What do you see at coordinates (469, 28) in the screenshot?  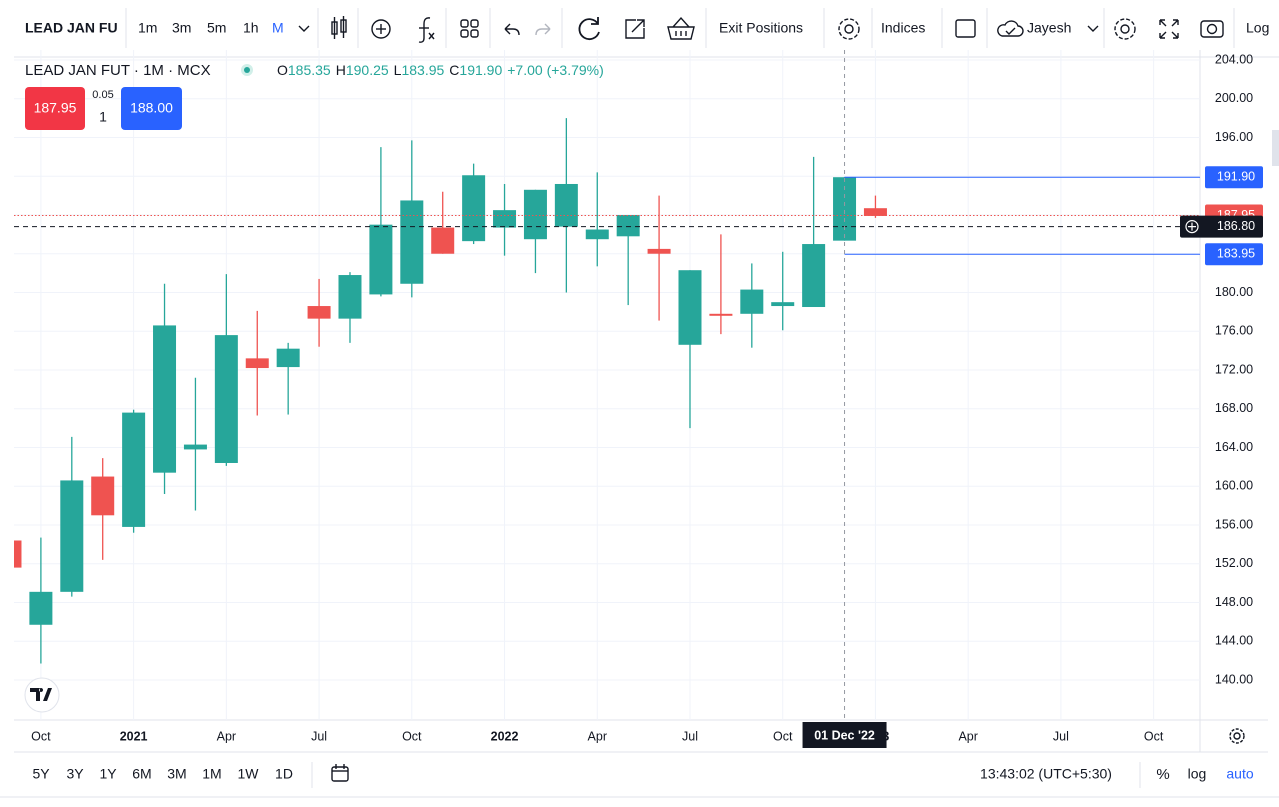 I see `templates-icon` at bounding box center [469, 28].